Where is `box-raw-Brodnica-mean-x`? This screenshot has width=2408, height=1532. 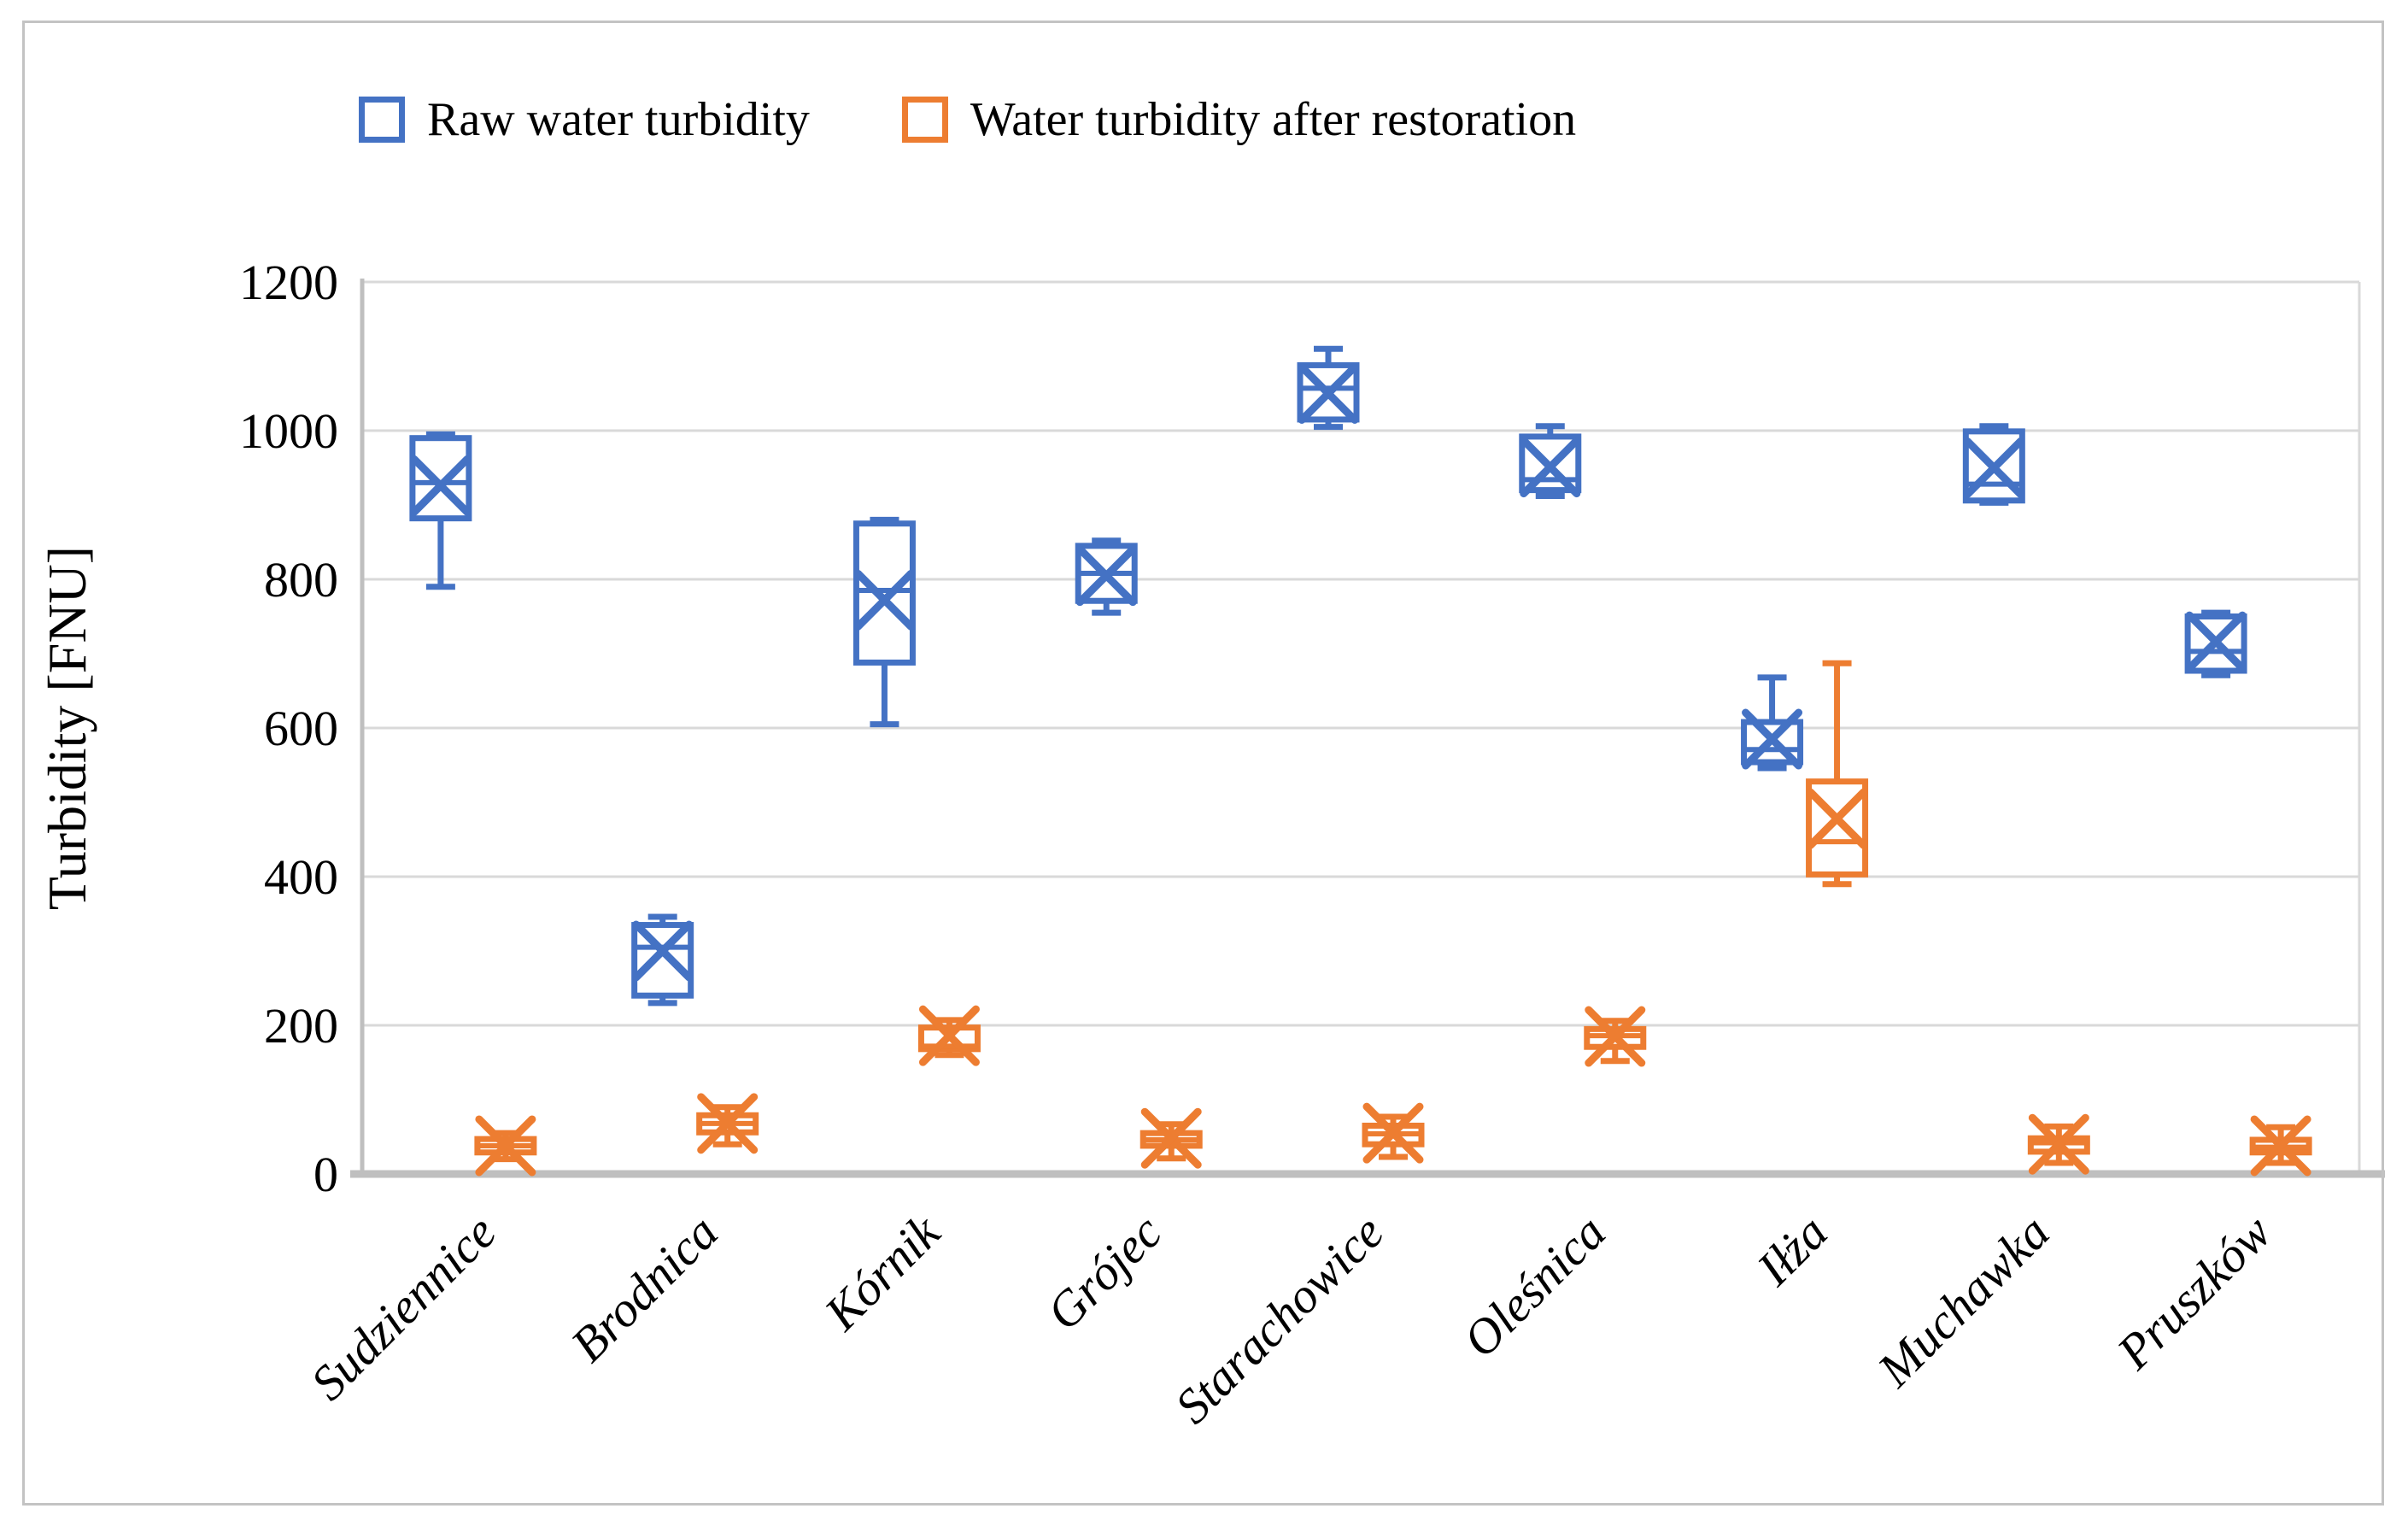
box-raw-Brodnica-mean-x is located at coordinates (663, 951).